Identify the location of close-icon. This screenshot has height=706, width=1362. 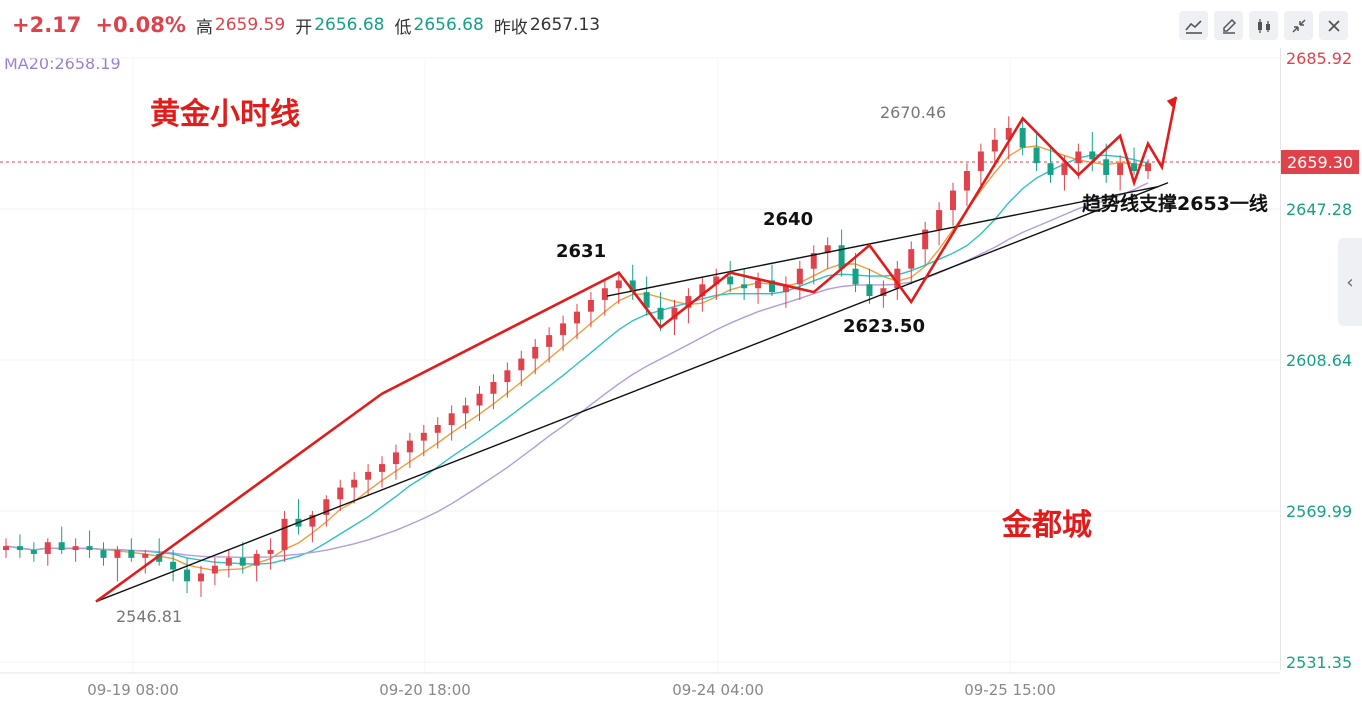
(1333, 25).